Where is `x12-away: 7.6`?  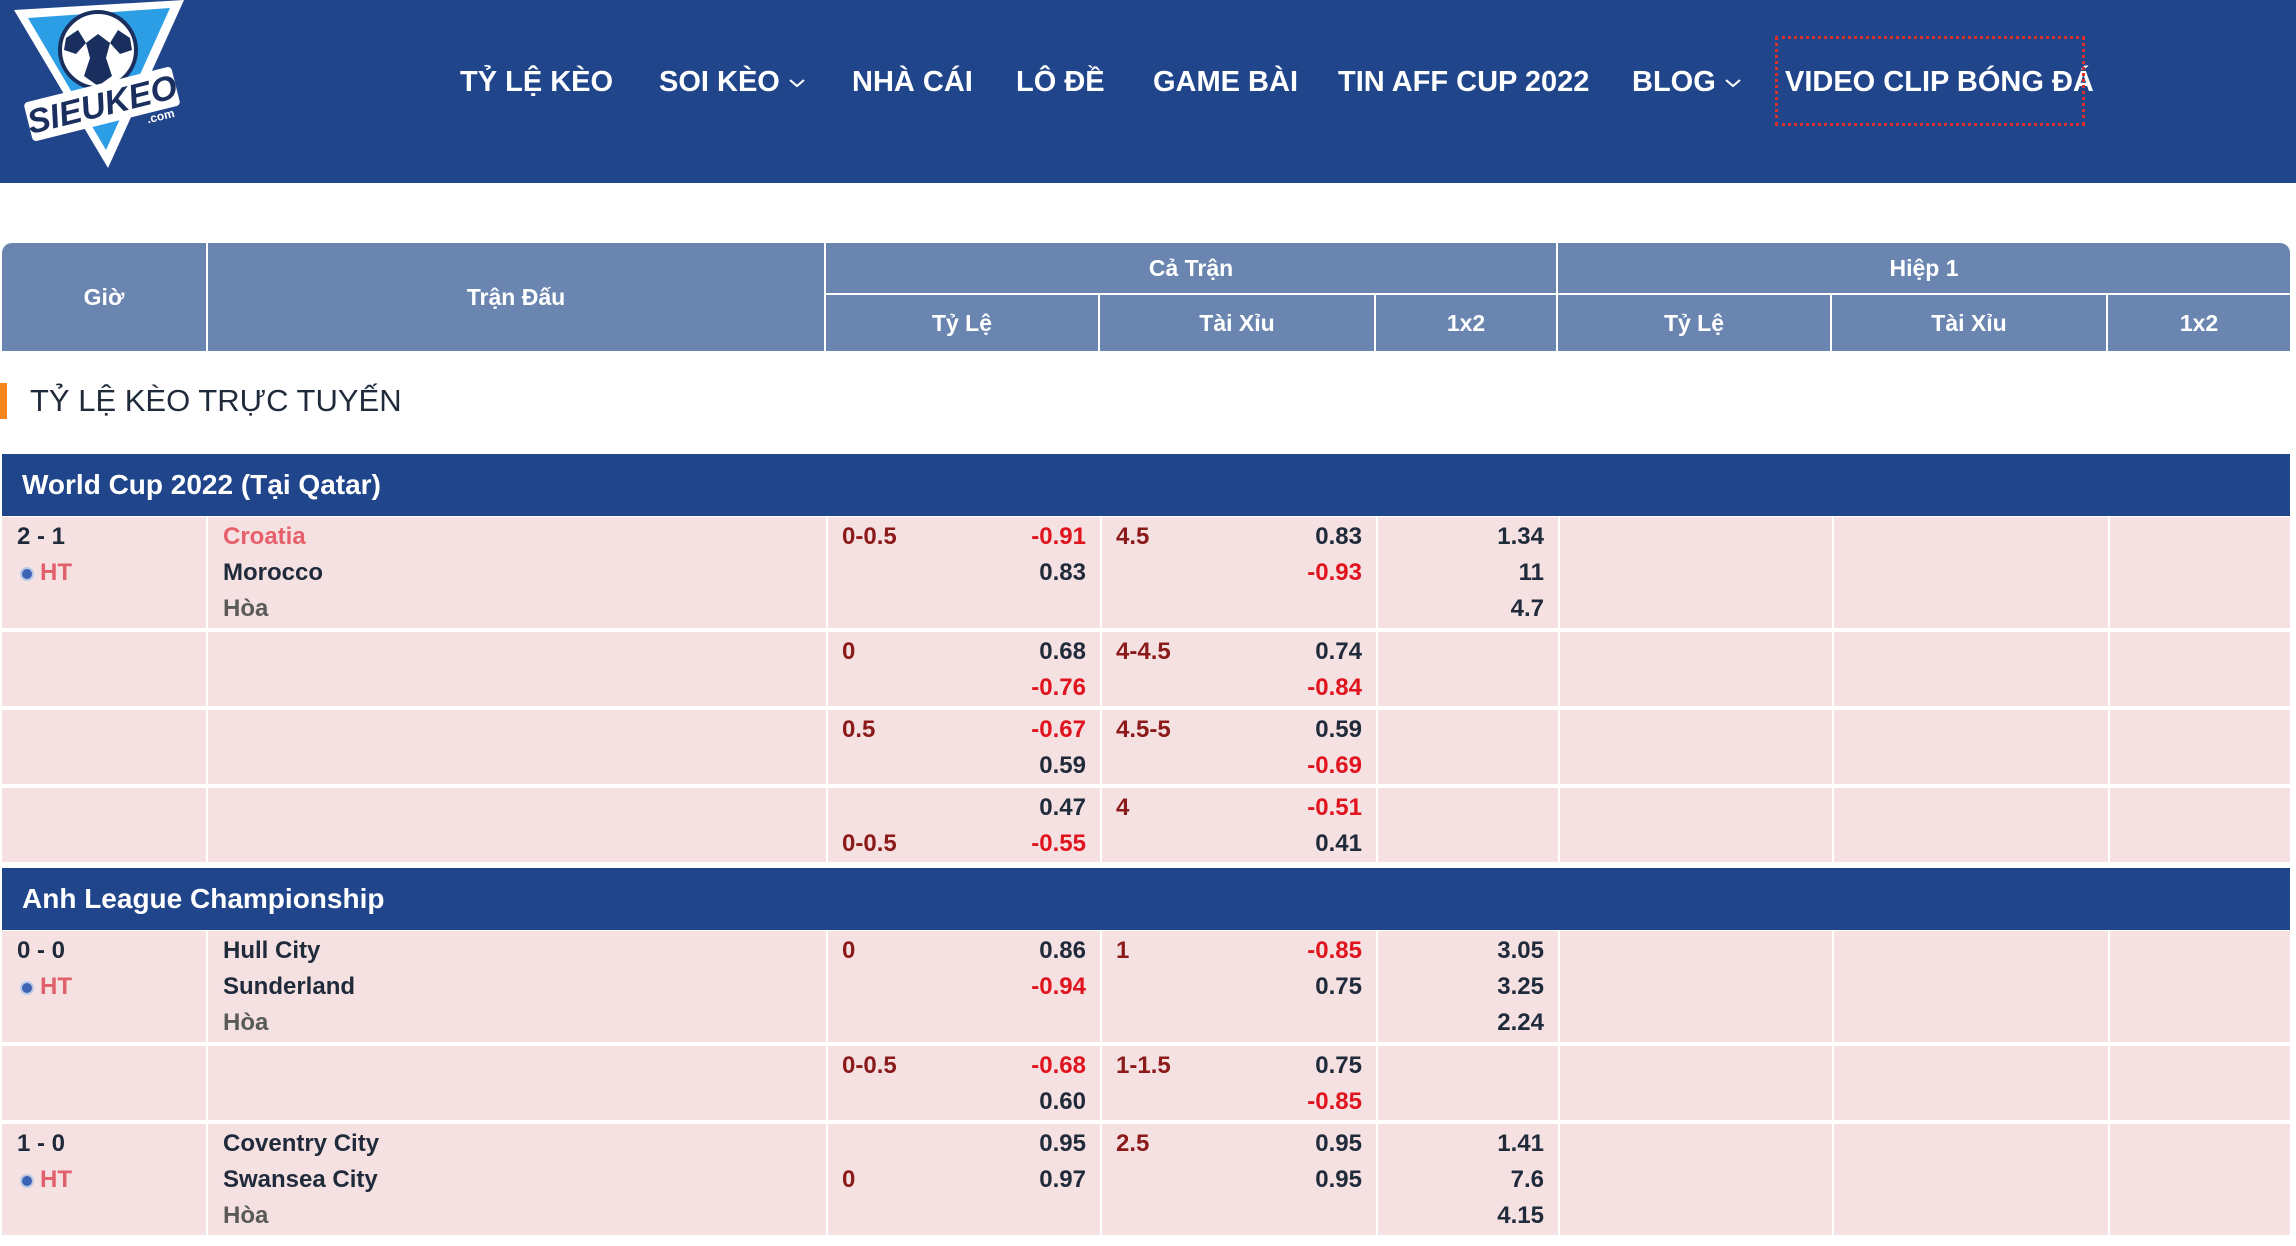 x12-away: 7.6 is located at coordinates (1527, 1179).